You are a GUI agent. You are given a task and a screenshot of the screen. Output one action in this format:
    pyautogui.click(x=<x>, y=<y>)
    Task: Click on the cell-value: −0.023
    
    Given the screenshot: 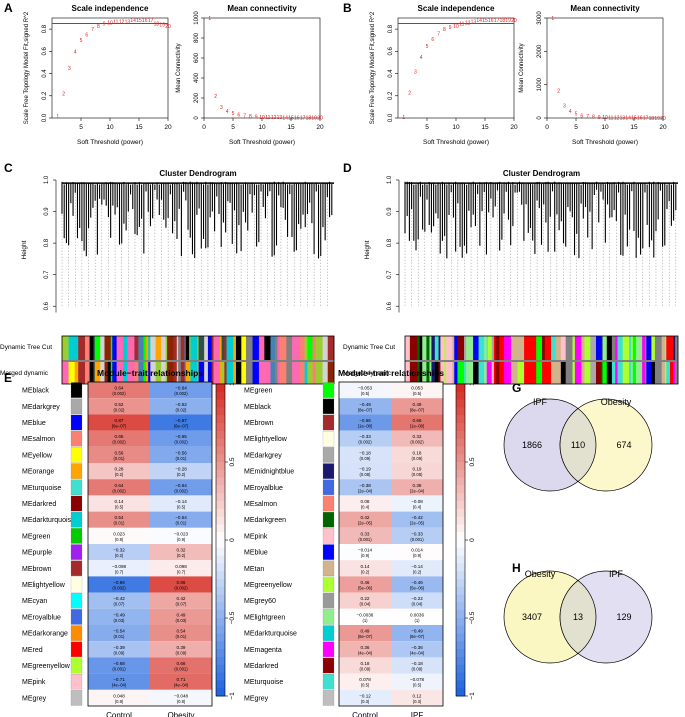 What is the action you would take?
    pyautogui.click(x=181, y=533)
    